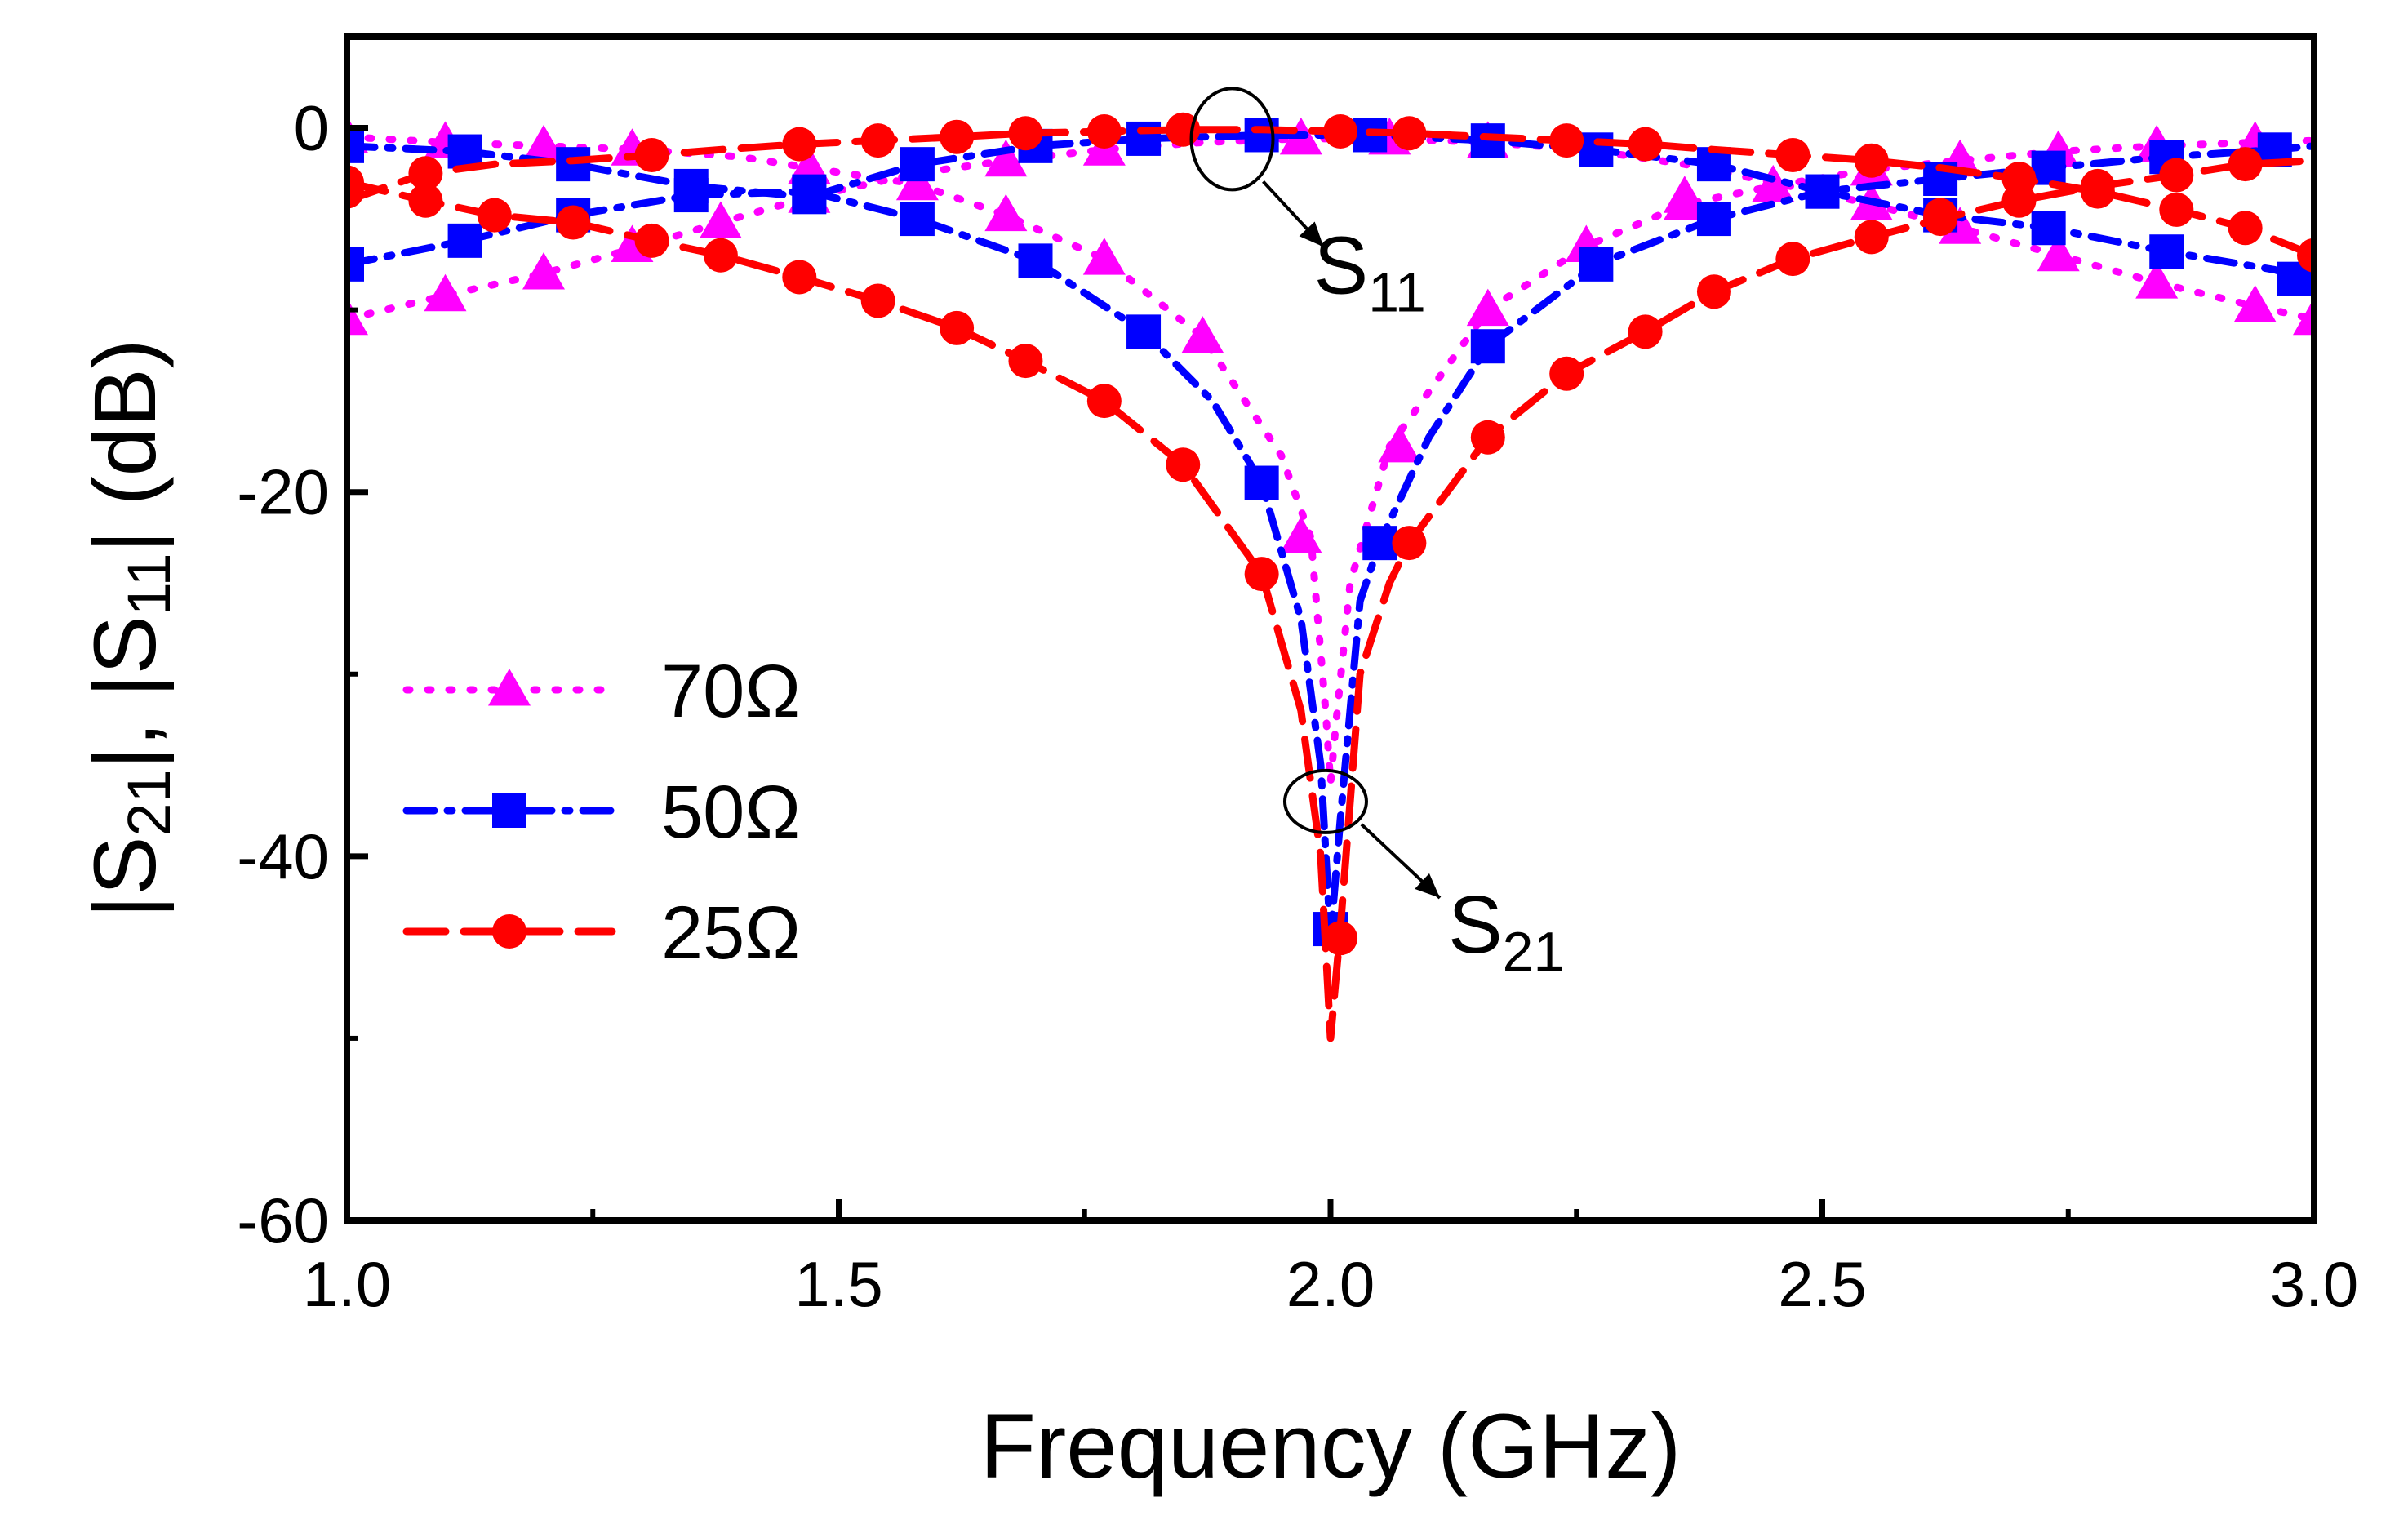 The image size is (2408, 1520). Describe the element at coordinates (1331, 1446) in the screenshot. I see `x-axis-title: Frequency (GHz)` at that location.